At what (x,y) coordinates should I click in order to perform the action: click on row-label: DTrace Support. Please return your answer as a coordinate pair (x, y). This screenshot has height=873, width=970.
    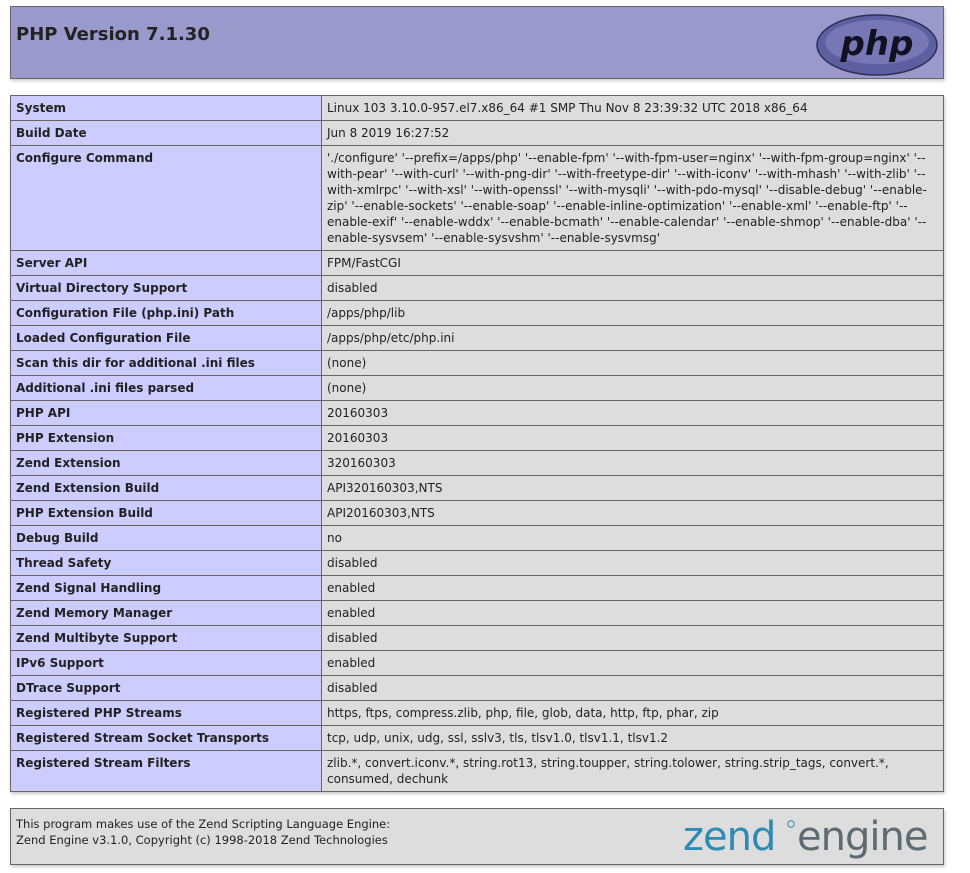
    Looking at the image, I should click on (166, 688).